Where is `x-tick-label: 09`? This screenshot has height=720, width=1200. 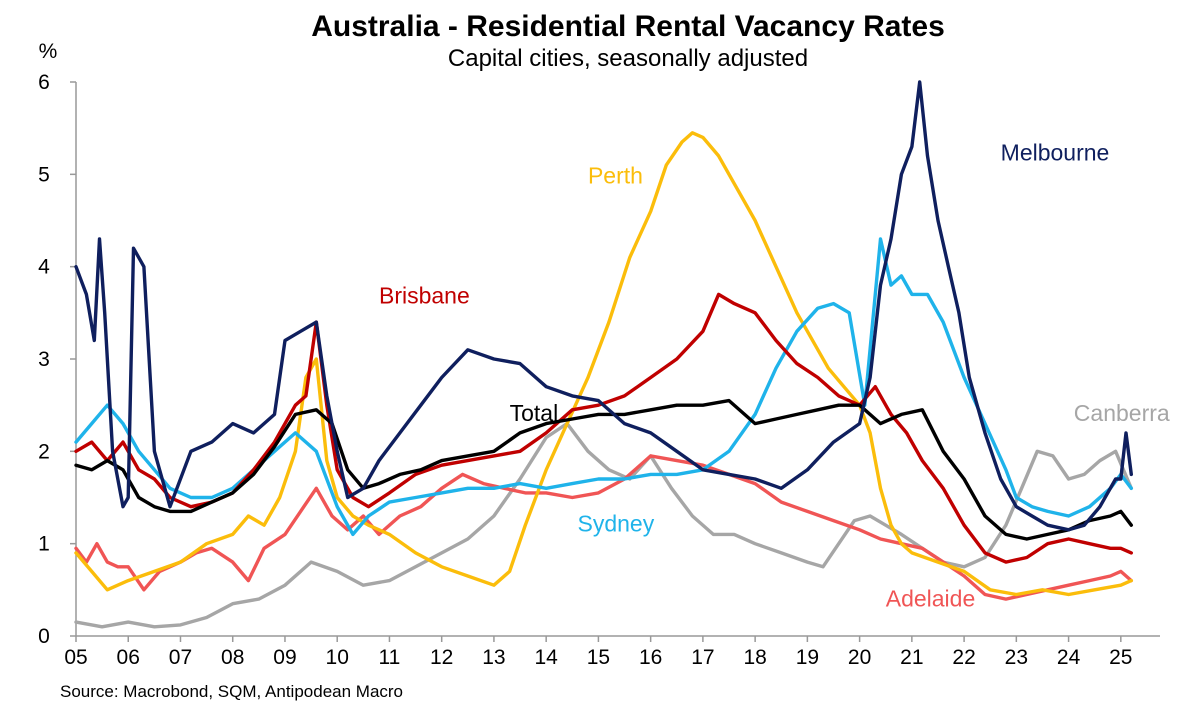
x-tick-label: 09 is located at coordinates (284, 657).